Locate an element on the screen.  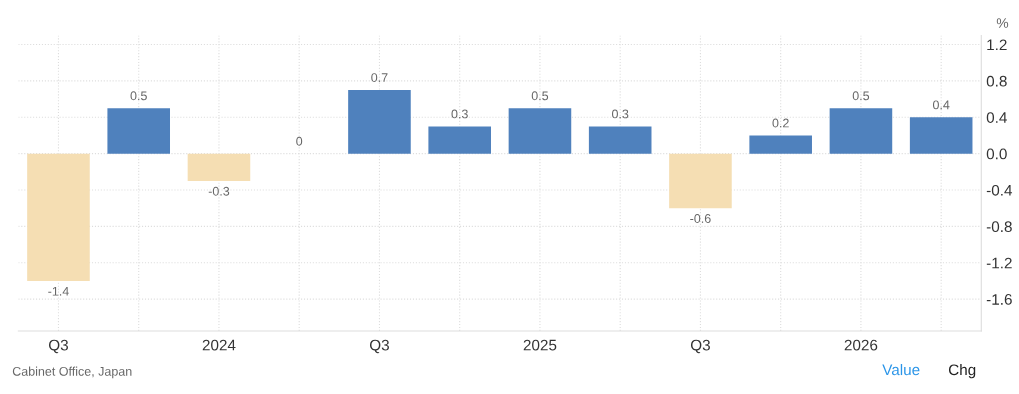
y-tick-label: -0.8 is located at coordinates (999, 227).